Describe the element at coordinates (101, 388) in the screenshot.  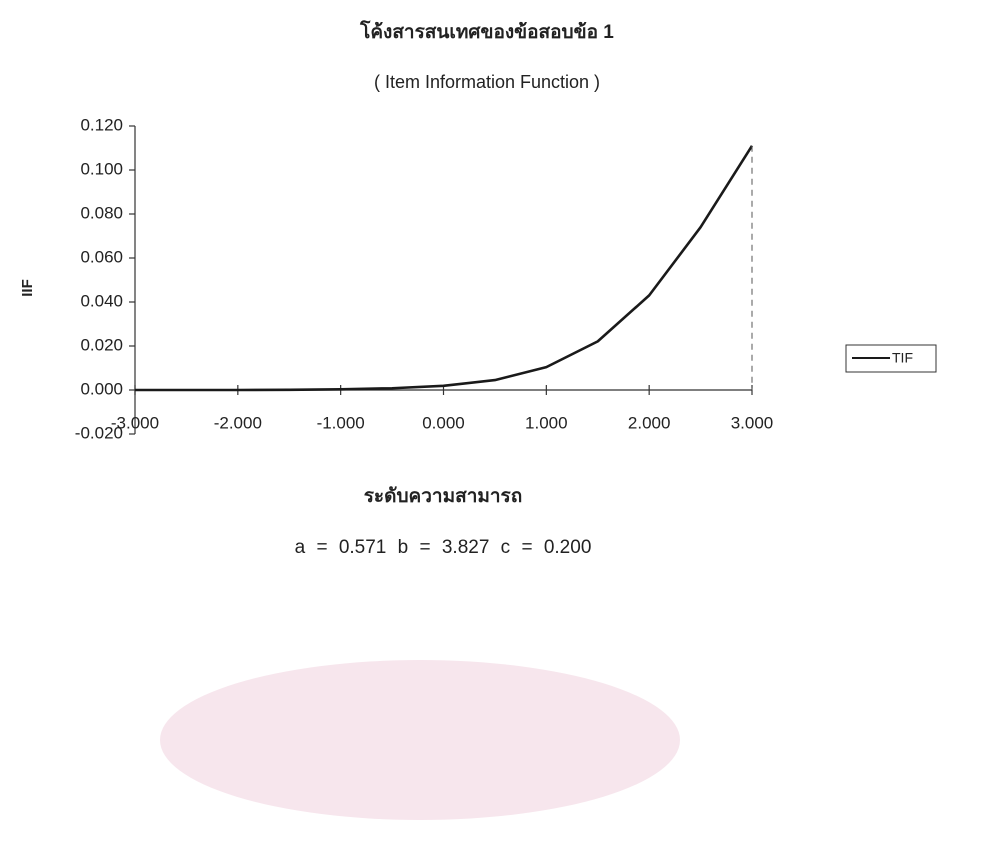
I see `y-tick-label: 0.000` at that location.